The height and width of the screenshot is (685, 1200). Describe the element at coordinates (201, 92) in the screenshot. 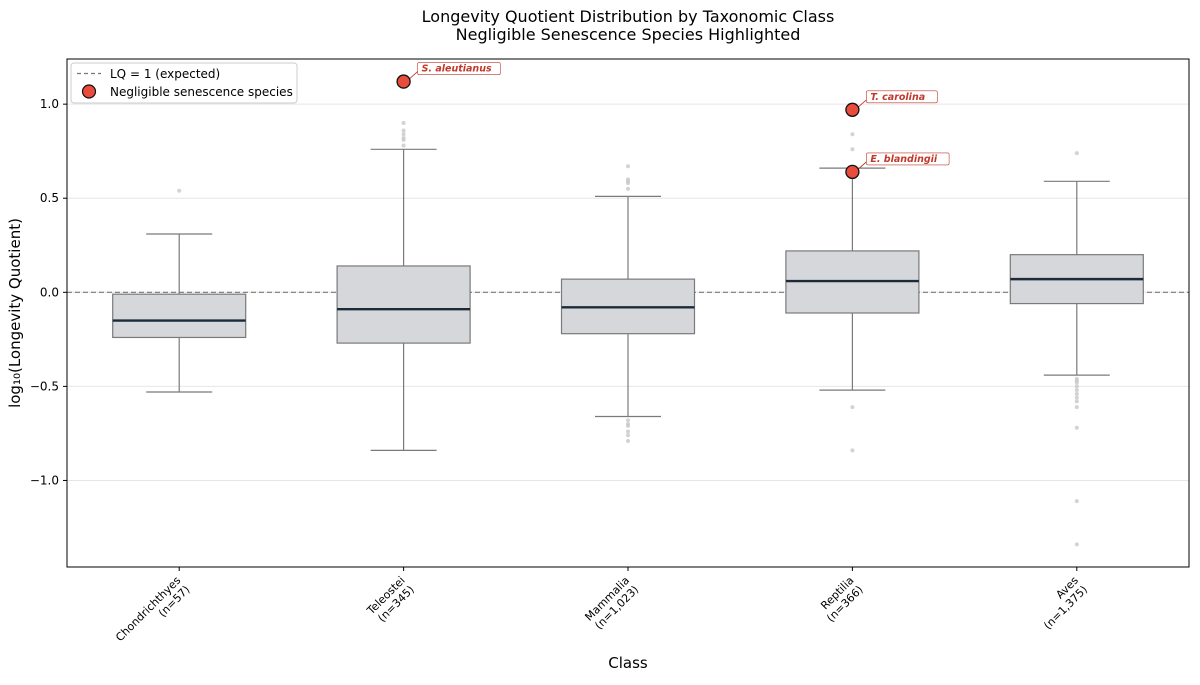

I see `legend-label-highlight: Negligible senescence species` at that location.